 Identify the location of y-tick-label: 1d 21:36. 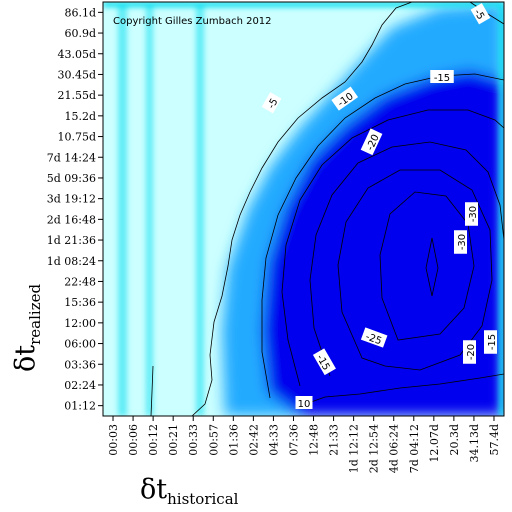
(71, 240).